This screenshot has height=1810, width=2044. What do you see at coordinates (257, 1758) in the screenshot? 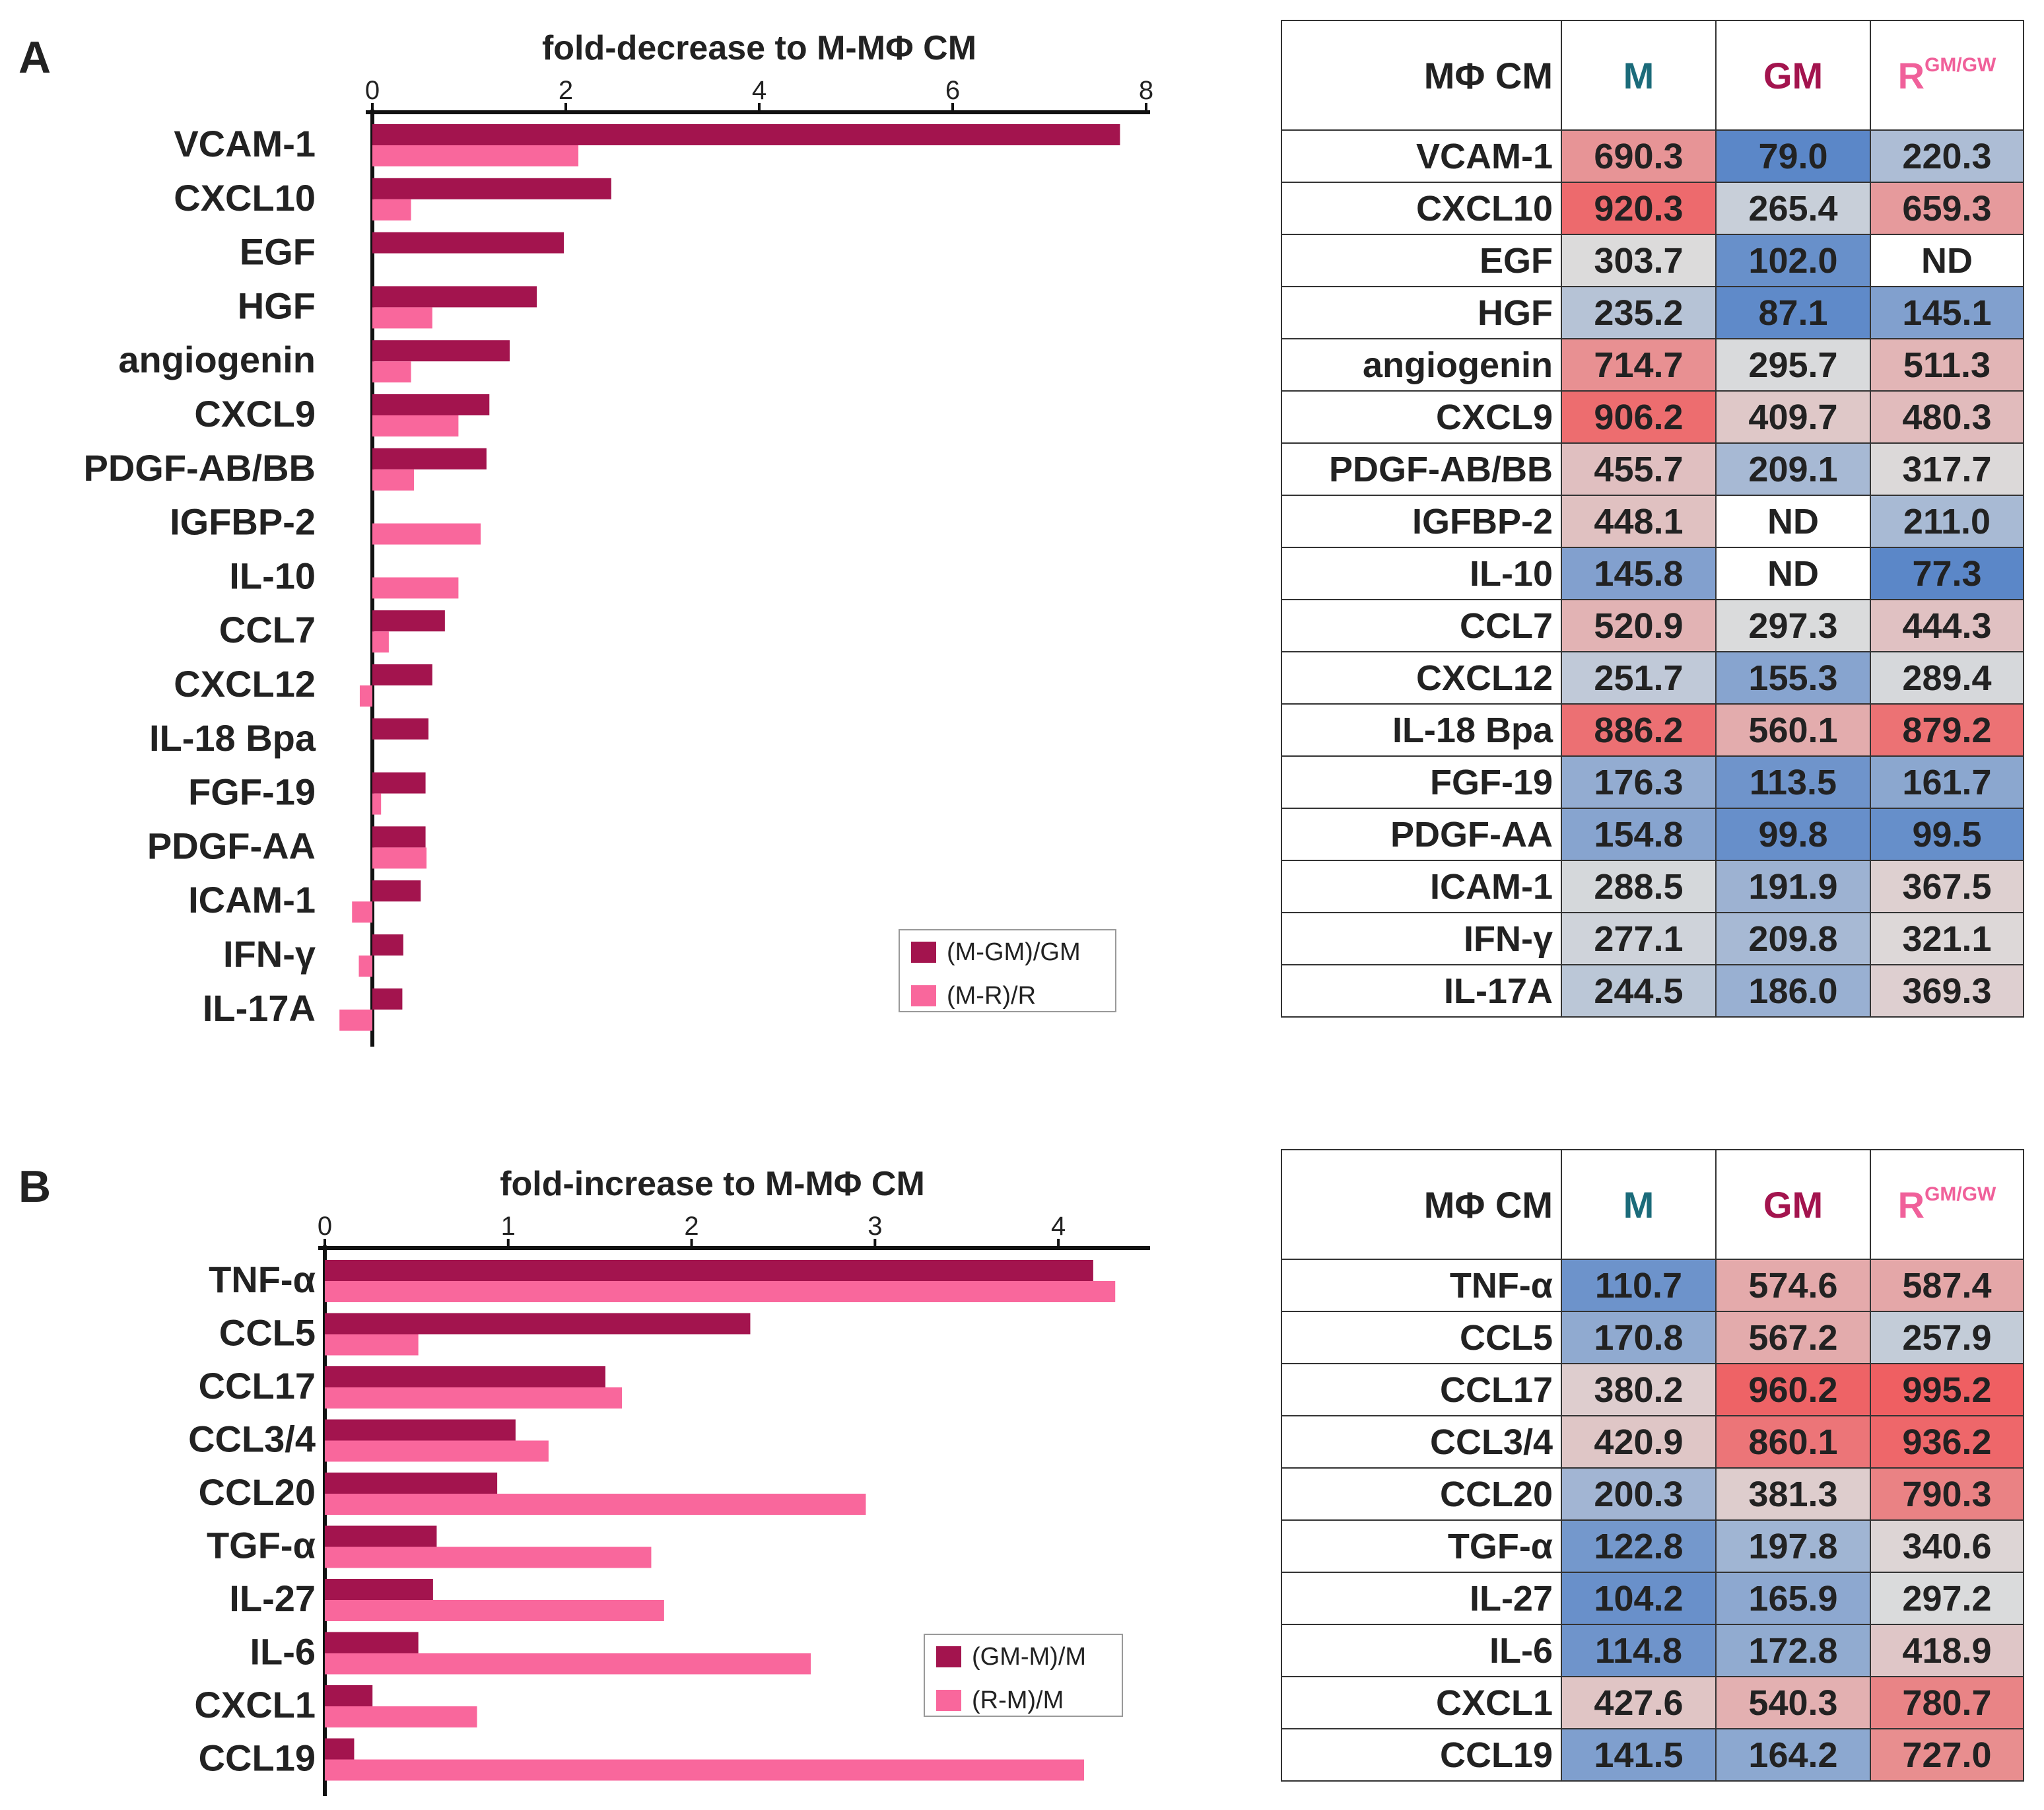
I see `category-label: CCL19` at bounding box center [257, 1758].